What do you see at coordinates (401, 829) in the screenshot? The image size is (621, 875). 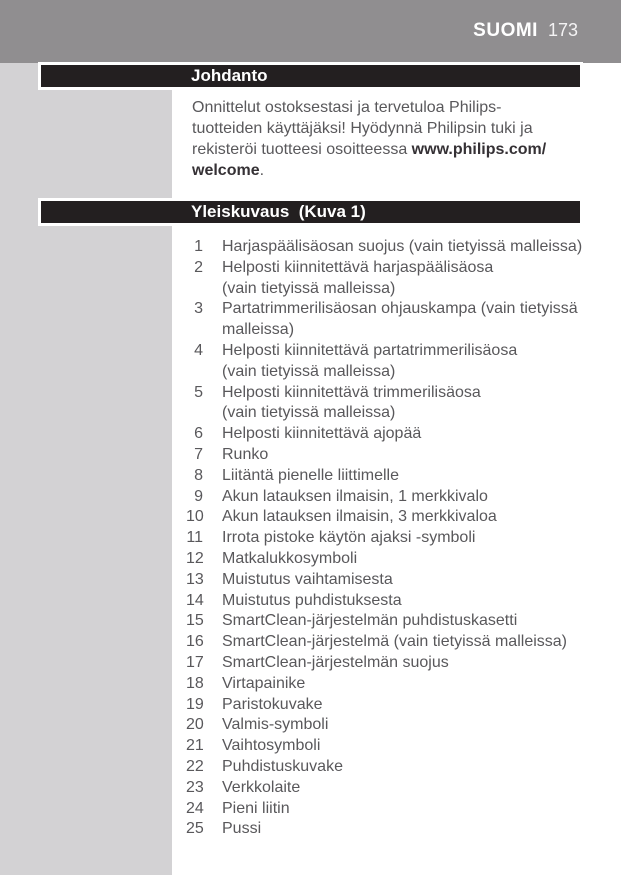 I see `list-item: 25 Pussi` at bounding box center [401, 829].